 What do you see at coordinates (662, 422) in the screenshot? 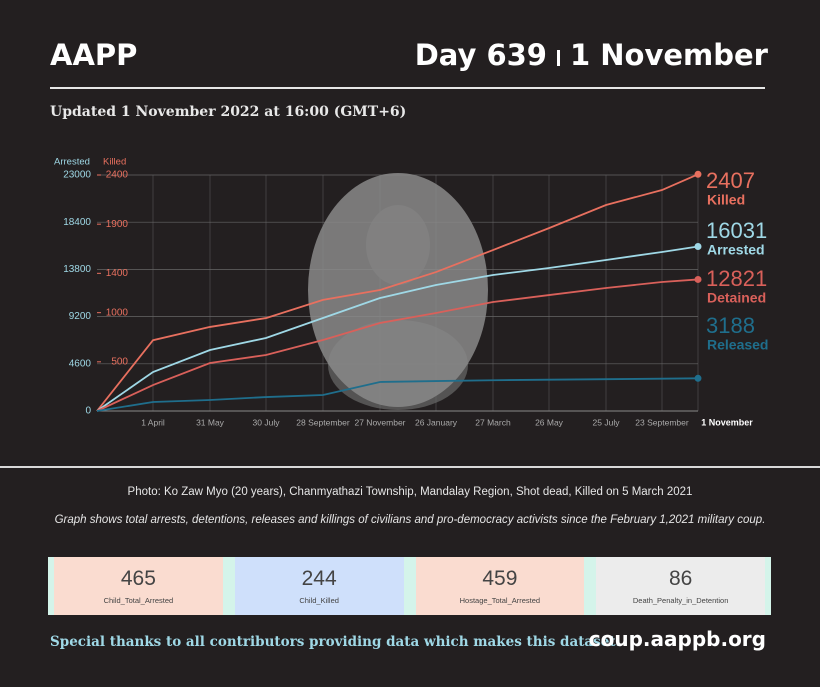
I see `x-tick-label: 23 September` at bounding box center [662, 422].